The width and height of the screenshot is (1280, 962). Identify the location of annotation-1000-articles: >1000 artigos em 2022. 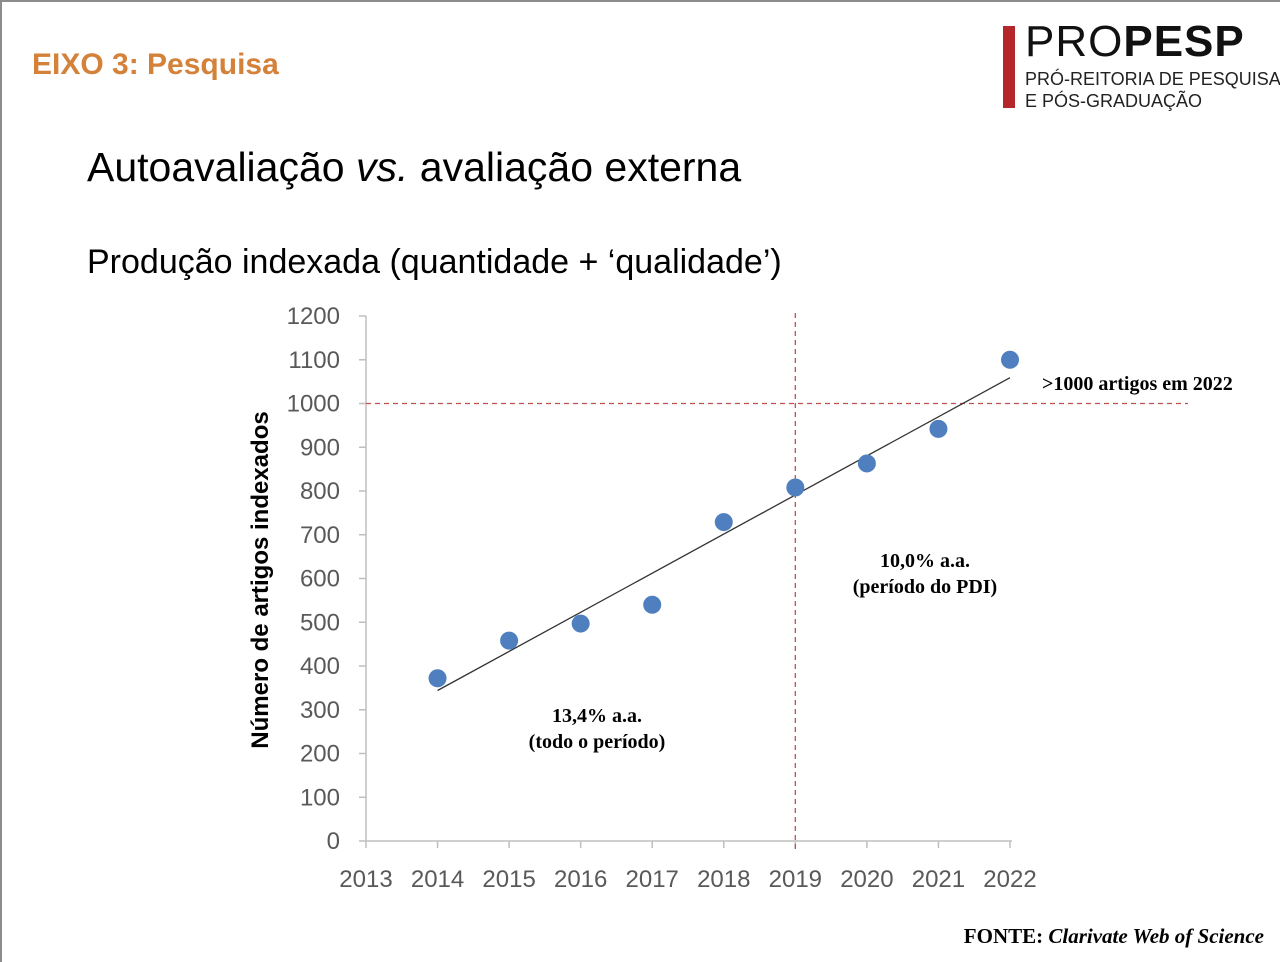
(1137, 384).